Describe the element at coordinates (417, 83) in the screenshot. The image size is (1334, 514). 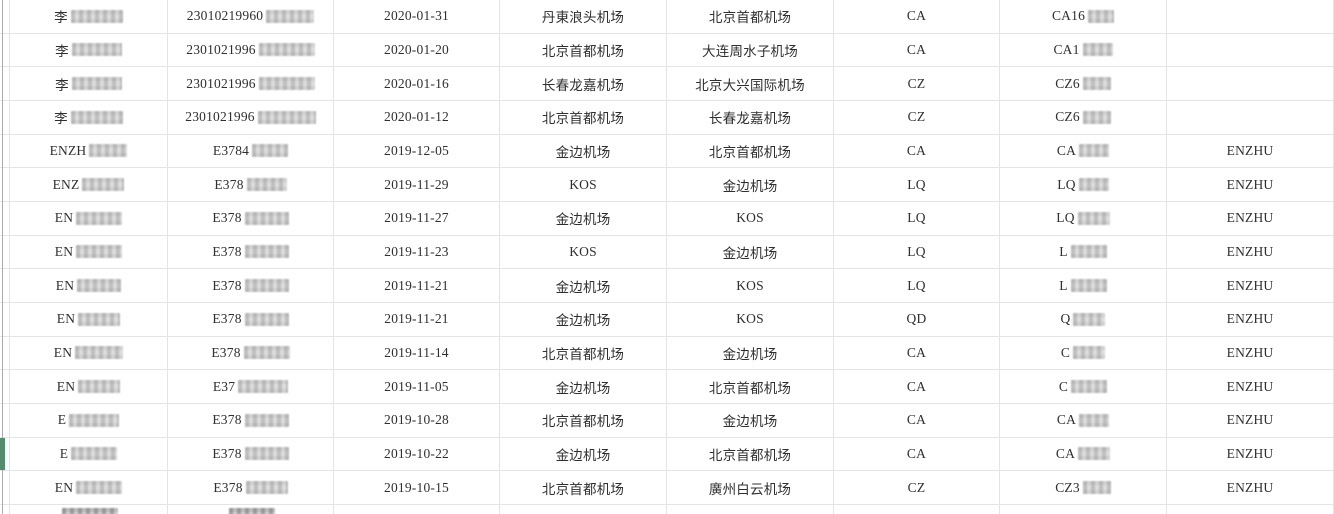
I see `cell-flight-date: 2020-01-16` at that location.